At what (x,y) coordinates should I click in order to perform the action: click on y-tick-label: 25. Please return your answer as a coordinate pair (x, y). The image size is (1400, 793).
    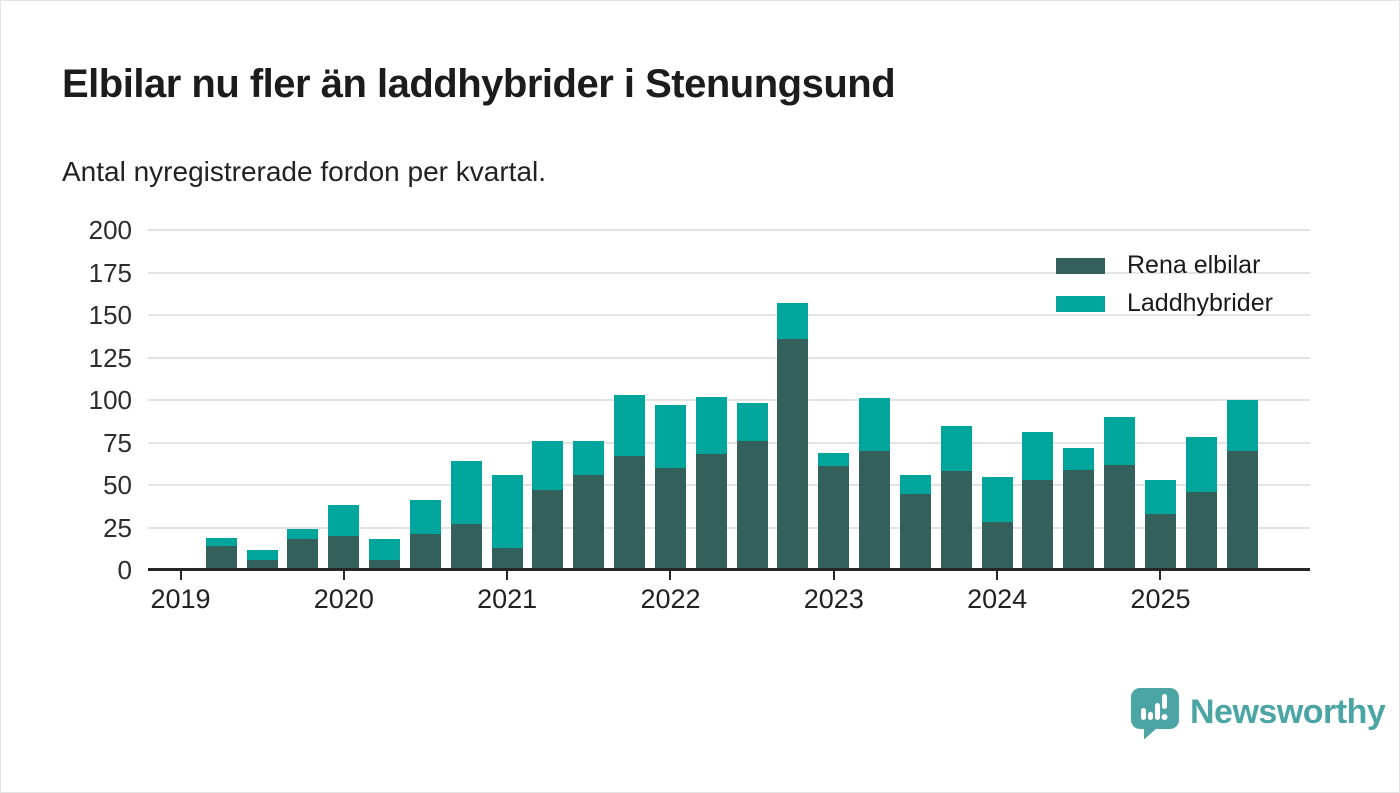
    Looking at the image, I should click on (117, 527).